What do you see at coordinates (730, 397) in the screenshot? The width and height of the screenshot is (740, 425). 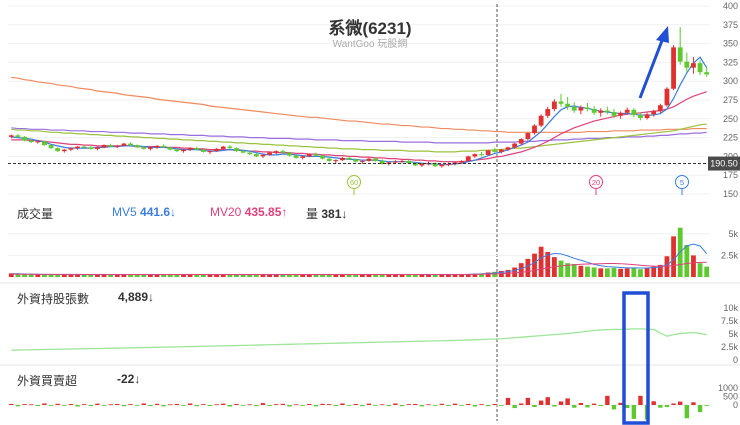 I see `netbuy-y-tick: 500` at bounding box center [730, 397].